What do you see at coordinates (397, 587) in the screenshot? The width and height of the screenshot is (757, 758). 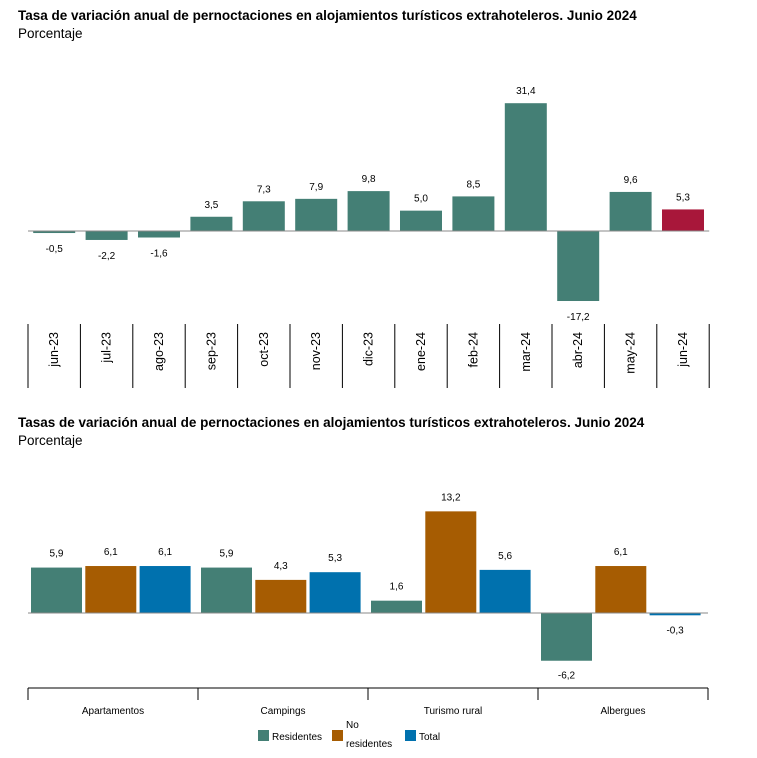 I see `value-label-Turismo rural-Residentes: 1,6` at bounding box center [397, 587].